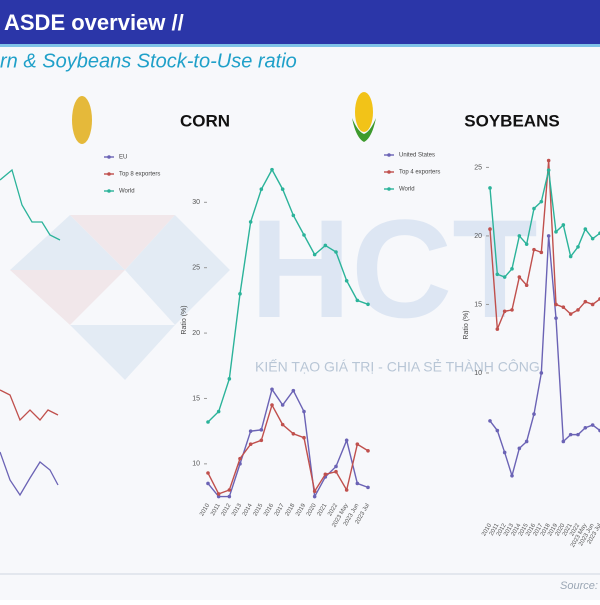 Image resolution: width=600 pixels, height=605 pixels. Describe the element at coordinates (478, 373) in the screenshot. I see `y-tick-label: 10` at that location.